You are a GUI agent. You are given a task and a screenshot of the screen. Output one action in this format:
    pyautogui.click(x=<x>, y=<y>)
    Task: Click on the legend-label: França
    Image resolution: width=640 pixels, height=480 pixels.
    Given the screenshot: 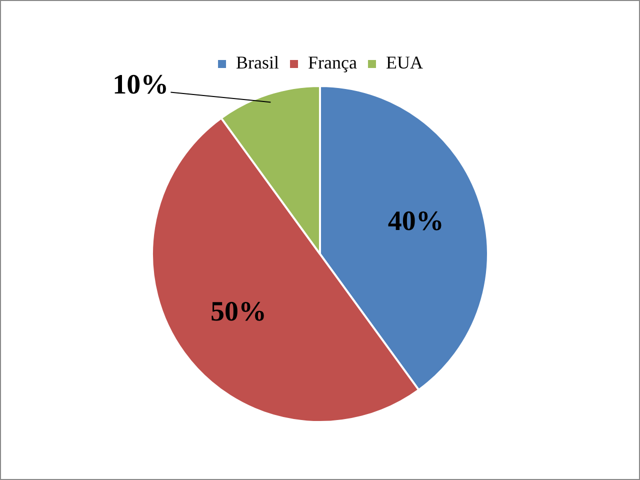 What is the action you would take?
    pyautogui.click(x=332, y=62)
    